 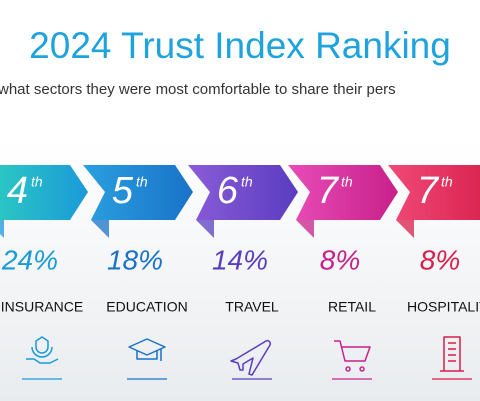 What do you see at coordinates (443, 307) in the screenshot?
I see `sector-label: HOSPITALITY` at bounding box center [443, 307].